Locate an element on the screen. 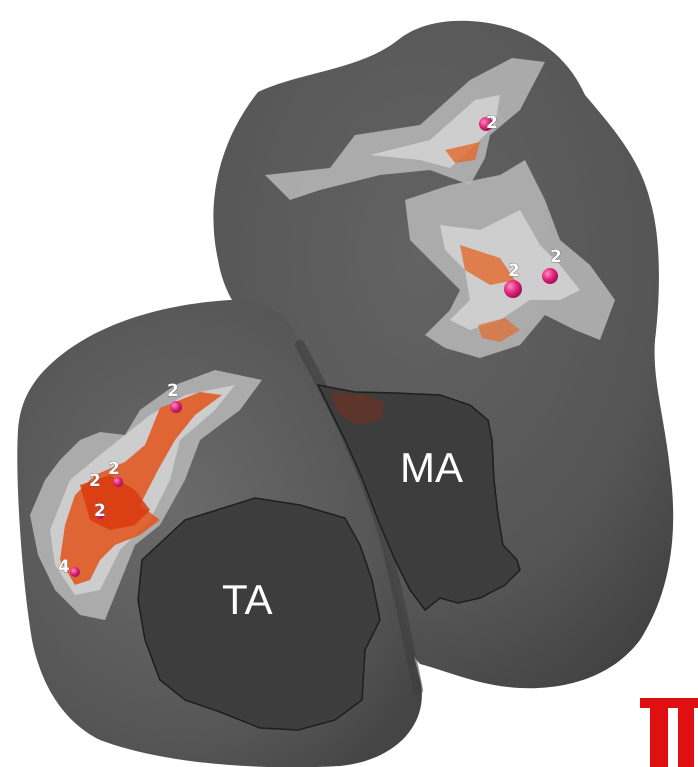 This screenshot has height=767, width=698. mitral-annulus-tint is located at coordinates (357, 408).